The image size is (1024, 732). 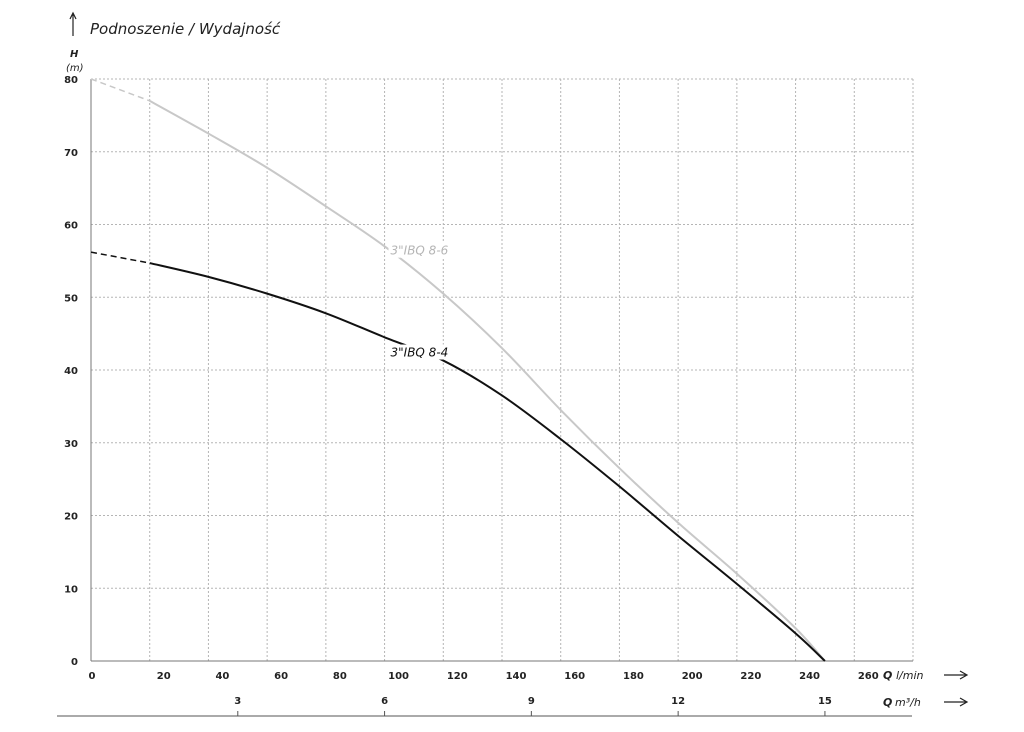 What do you see at coordinates (237, 701) in the screenshot?
I see `x2-tick-label: 3` at bounding box center [237, 701].